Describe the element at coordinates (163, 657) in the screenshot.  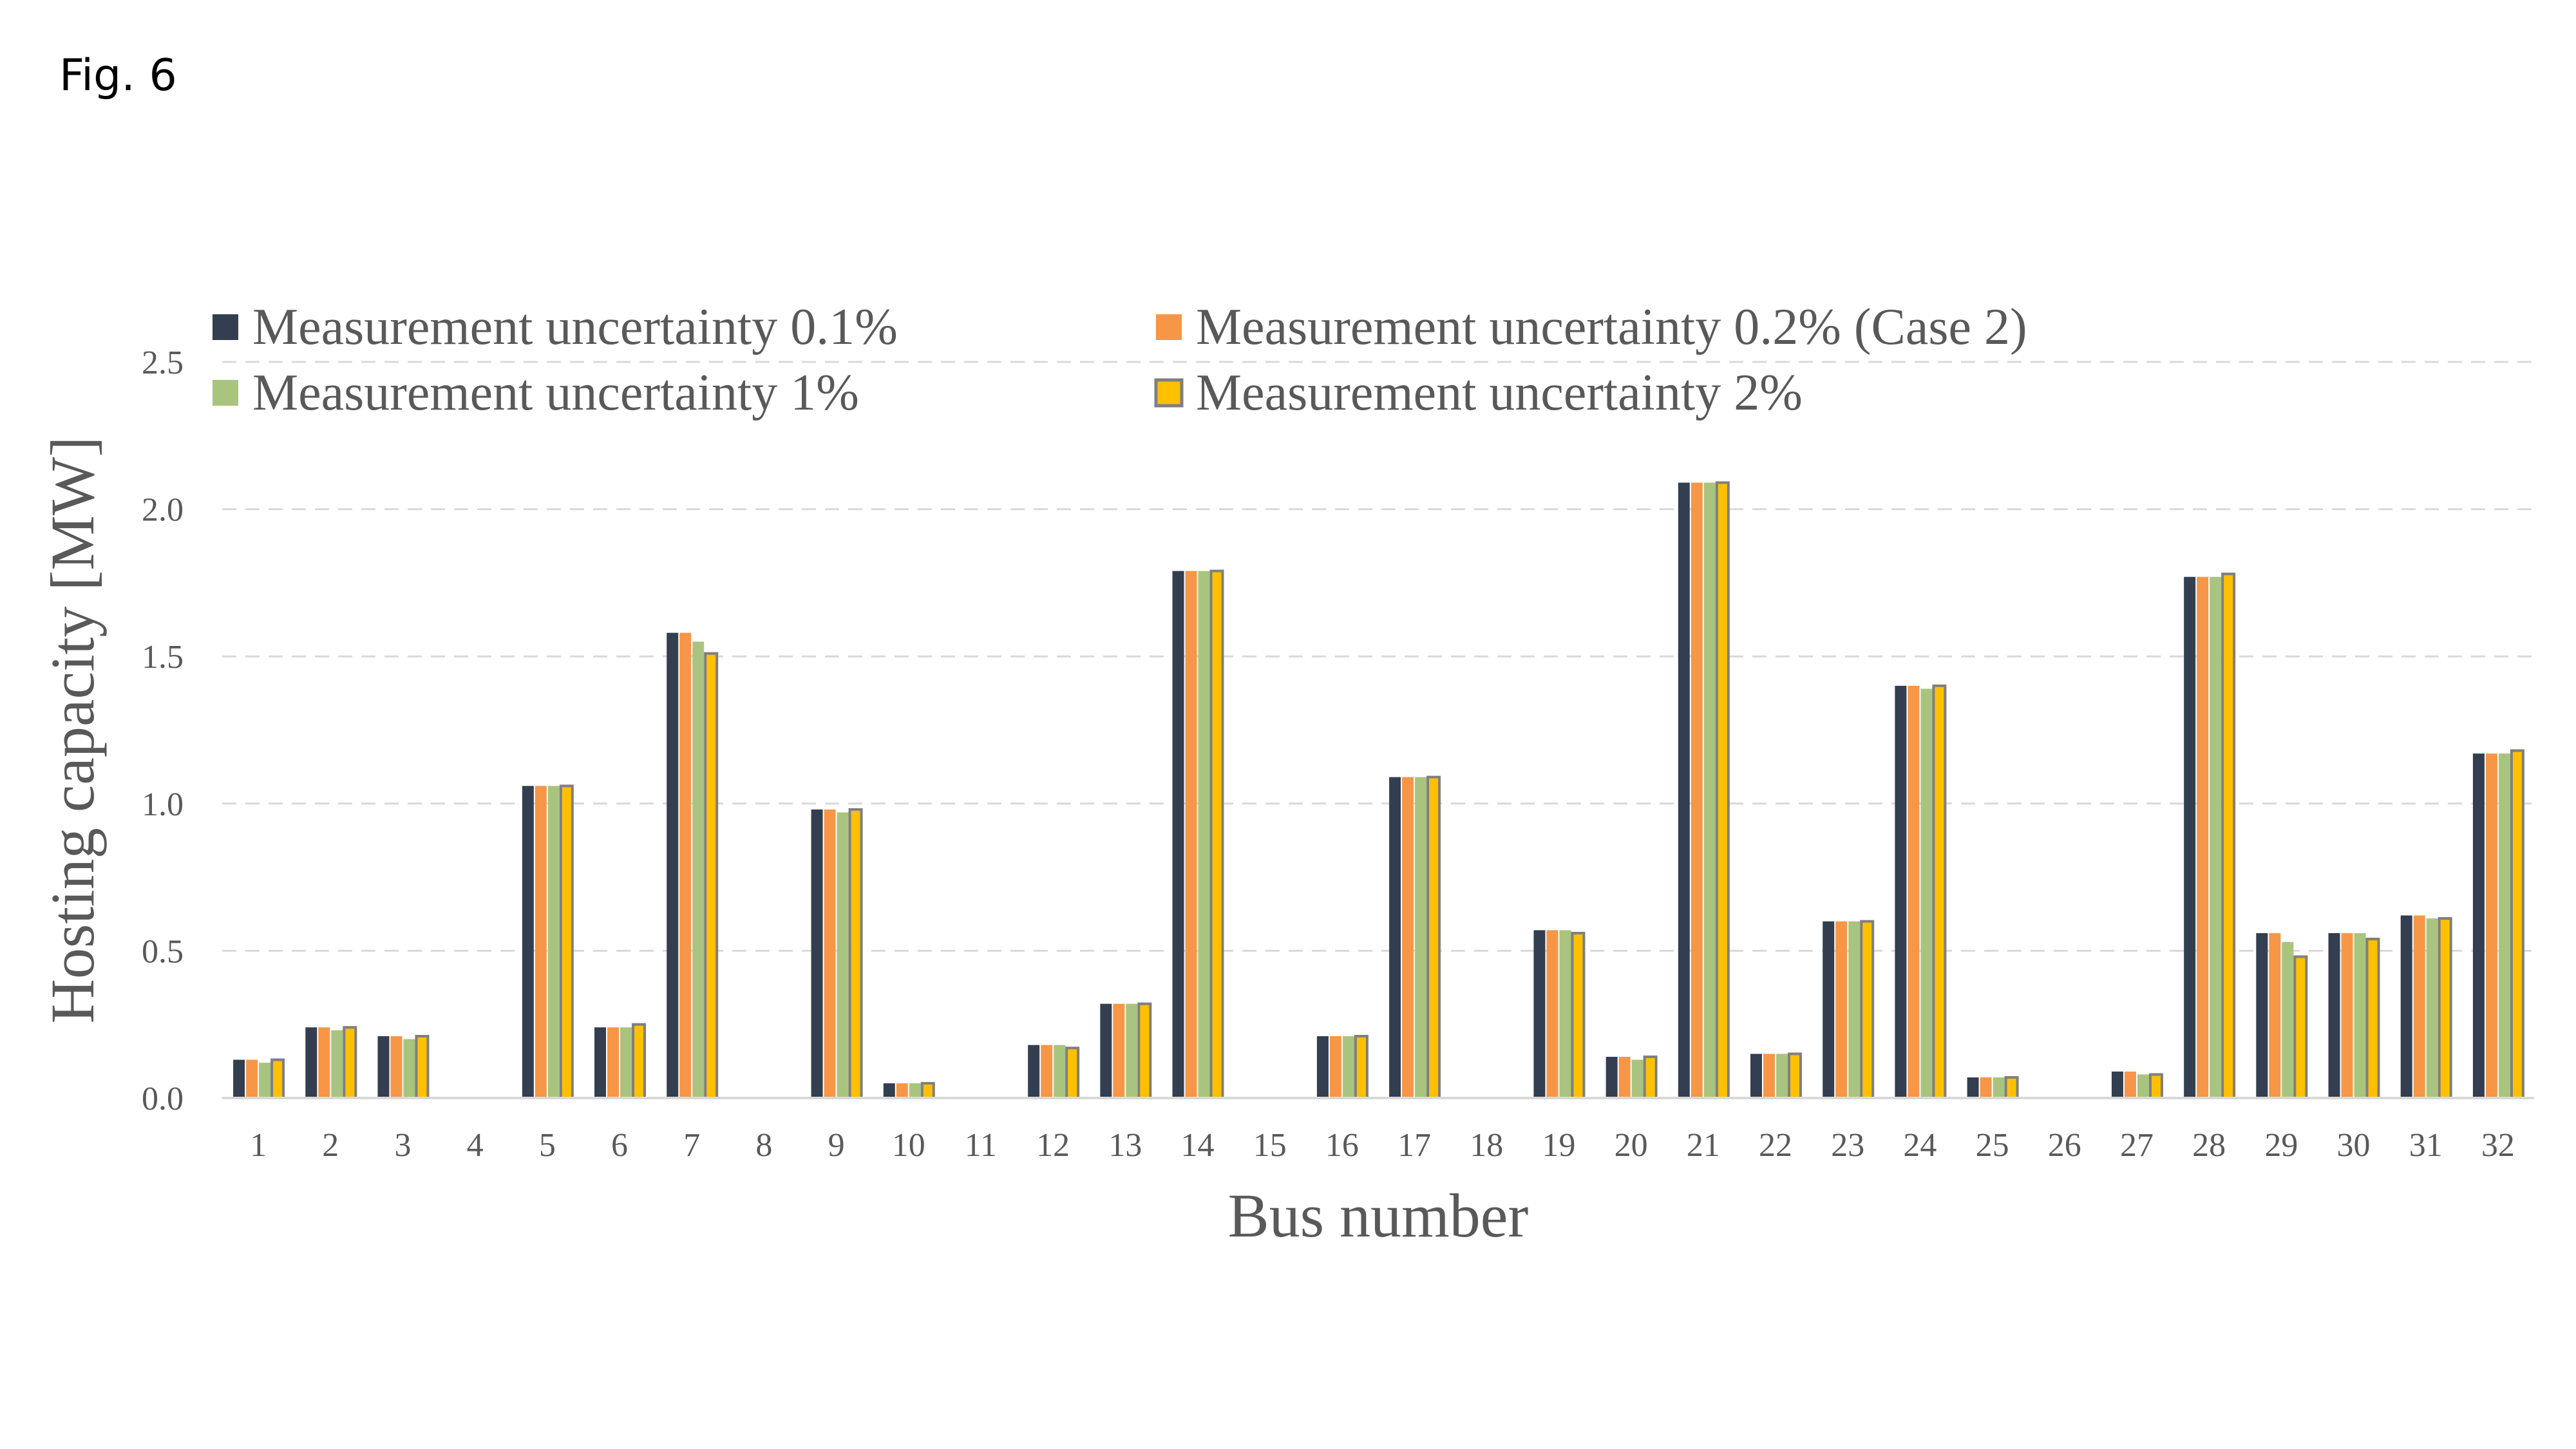
I see `y-tick-label: 1.5` at that location.